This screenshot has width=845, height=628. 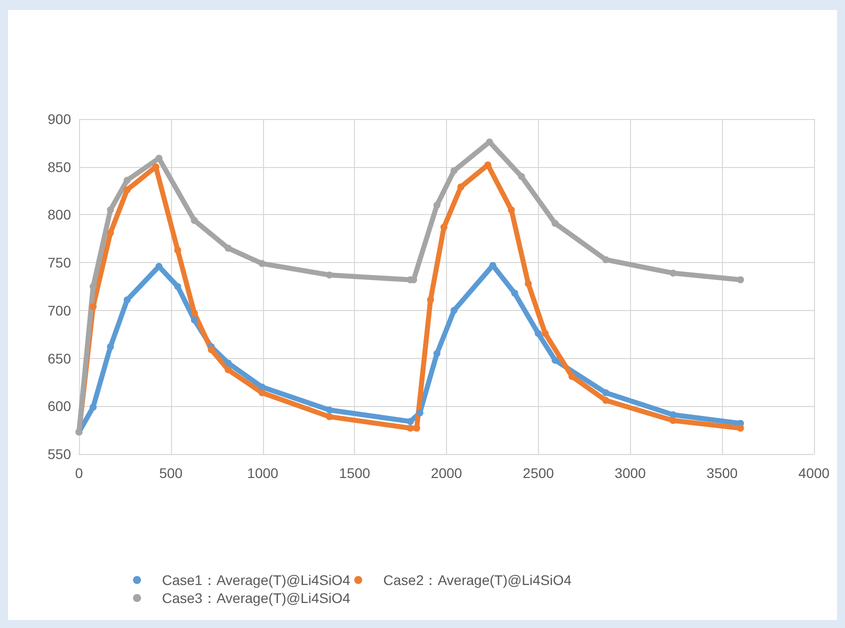 What do you see at coordinates (79, 473) in the screenshot?
I see `x-tick-label: 0` at bounding box center [79, 473].